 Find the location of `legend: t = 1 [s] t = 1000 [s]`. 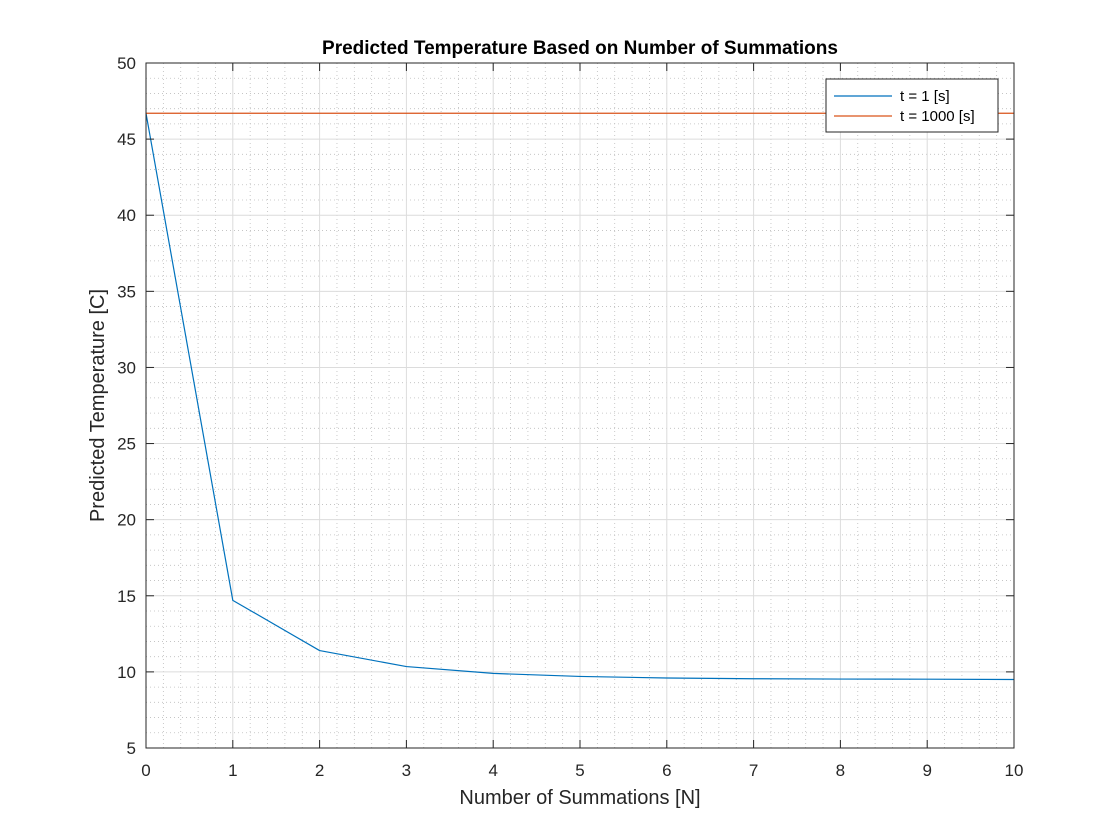

legend: t = 1 [s] t = 1000 [s] is located at coordinates (912, 105).